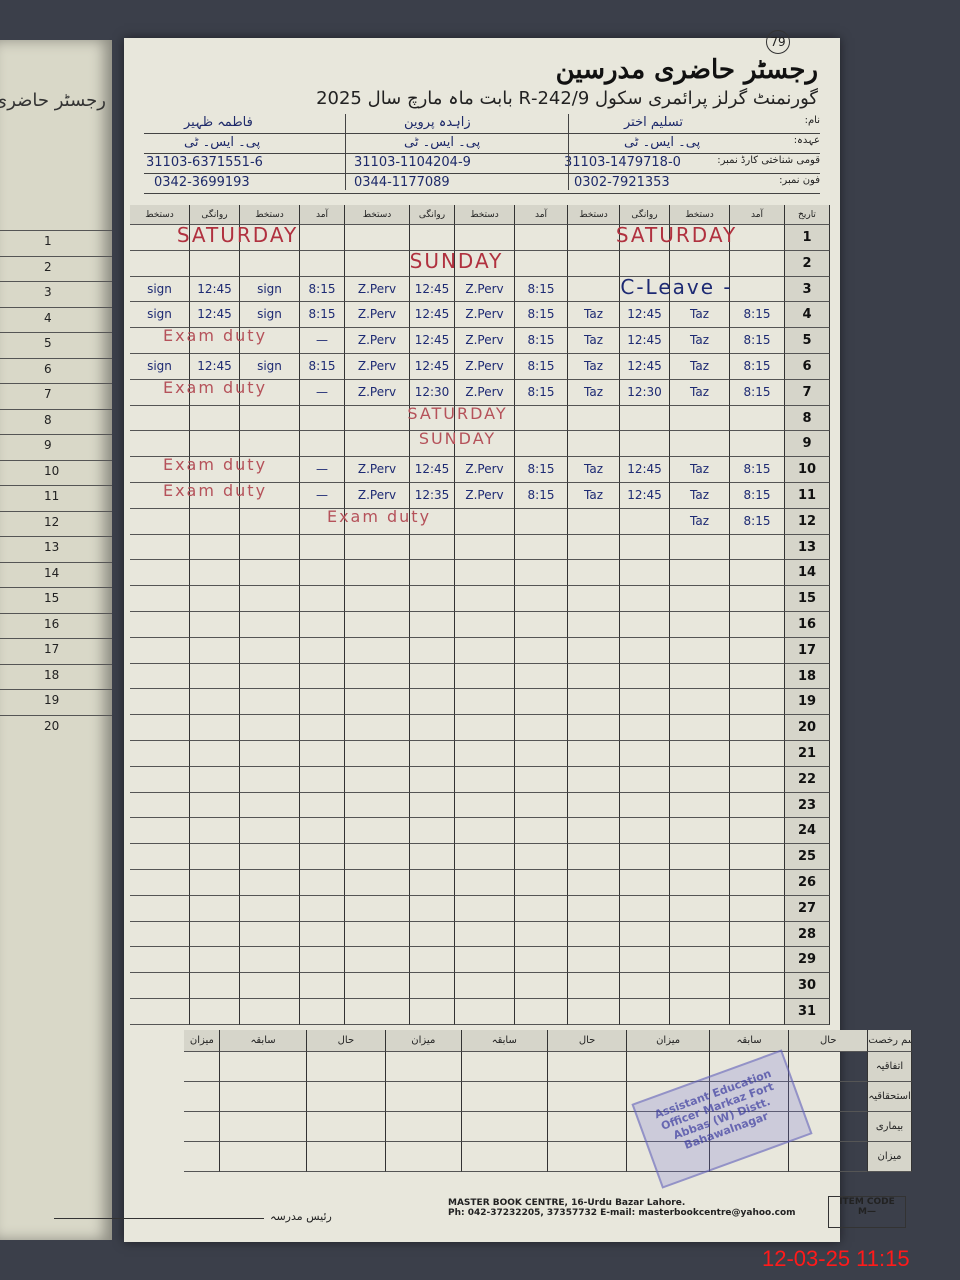 The height and width of the screenshot is (1280, 960). I want to click on date-cell: 3, so click(807, 289).